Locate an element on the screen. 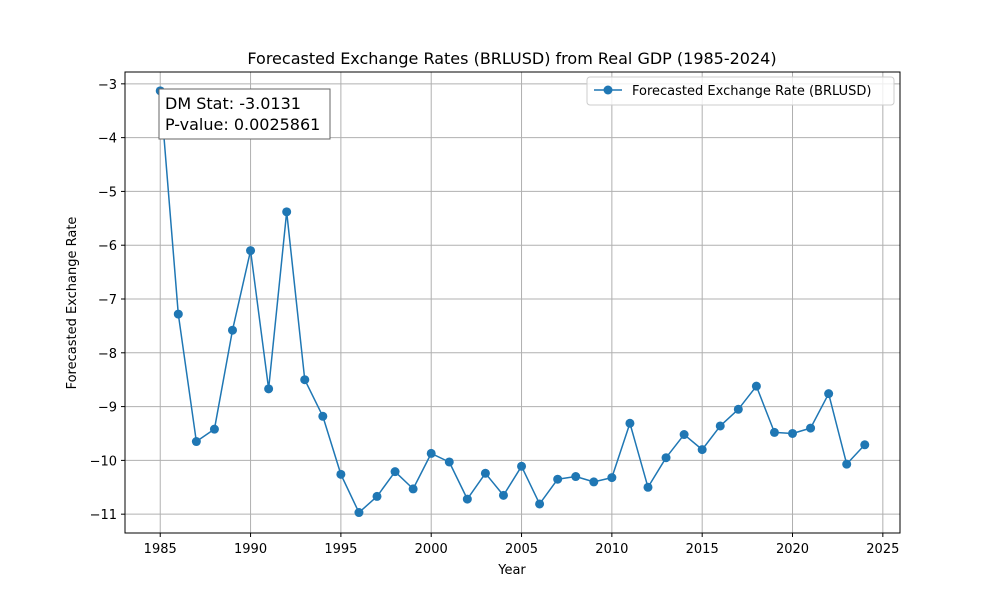 Image resolution: width=1000 pixels, height=604 pixels. x-tick-label: 2020 is located at coordinates (792, 549).